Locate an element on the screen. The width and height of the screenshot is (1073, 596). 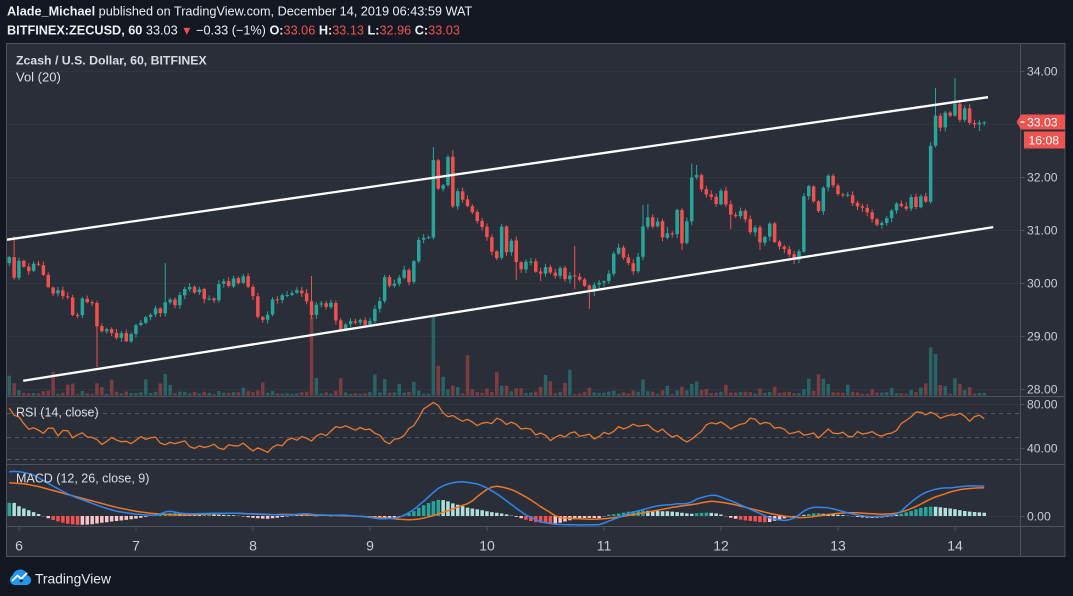
svg-text: 11 is located at coordinates (604, 546).